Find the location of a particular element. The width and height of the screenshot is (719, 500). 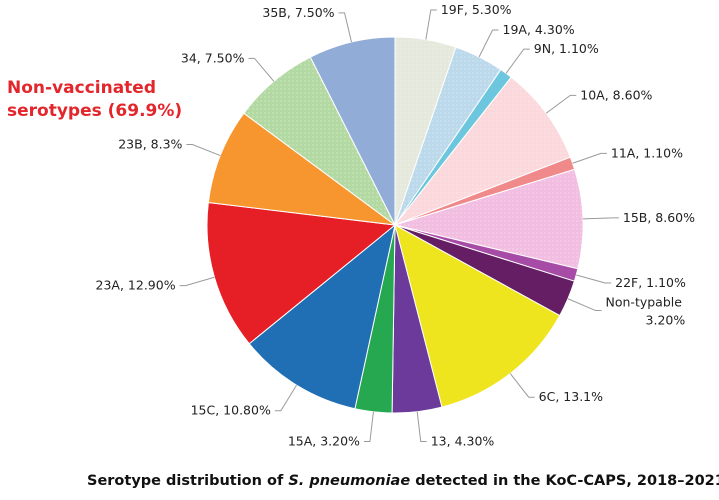

slice-label-15a: 15A, 3.20% is located at coordinates (324, 441).